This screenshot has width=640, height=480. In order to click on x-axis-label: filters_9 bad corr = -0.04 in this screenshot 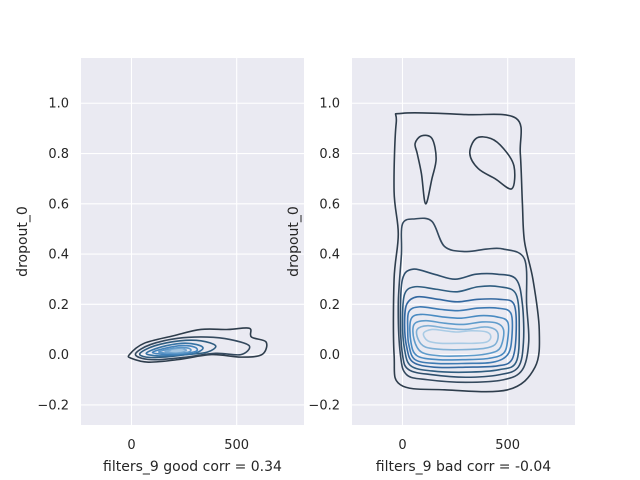, I will do `click(463, 467)`.